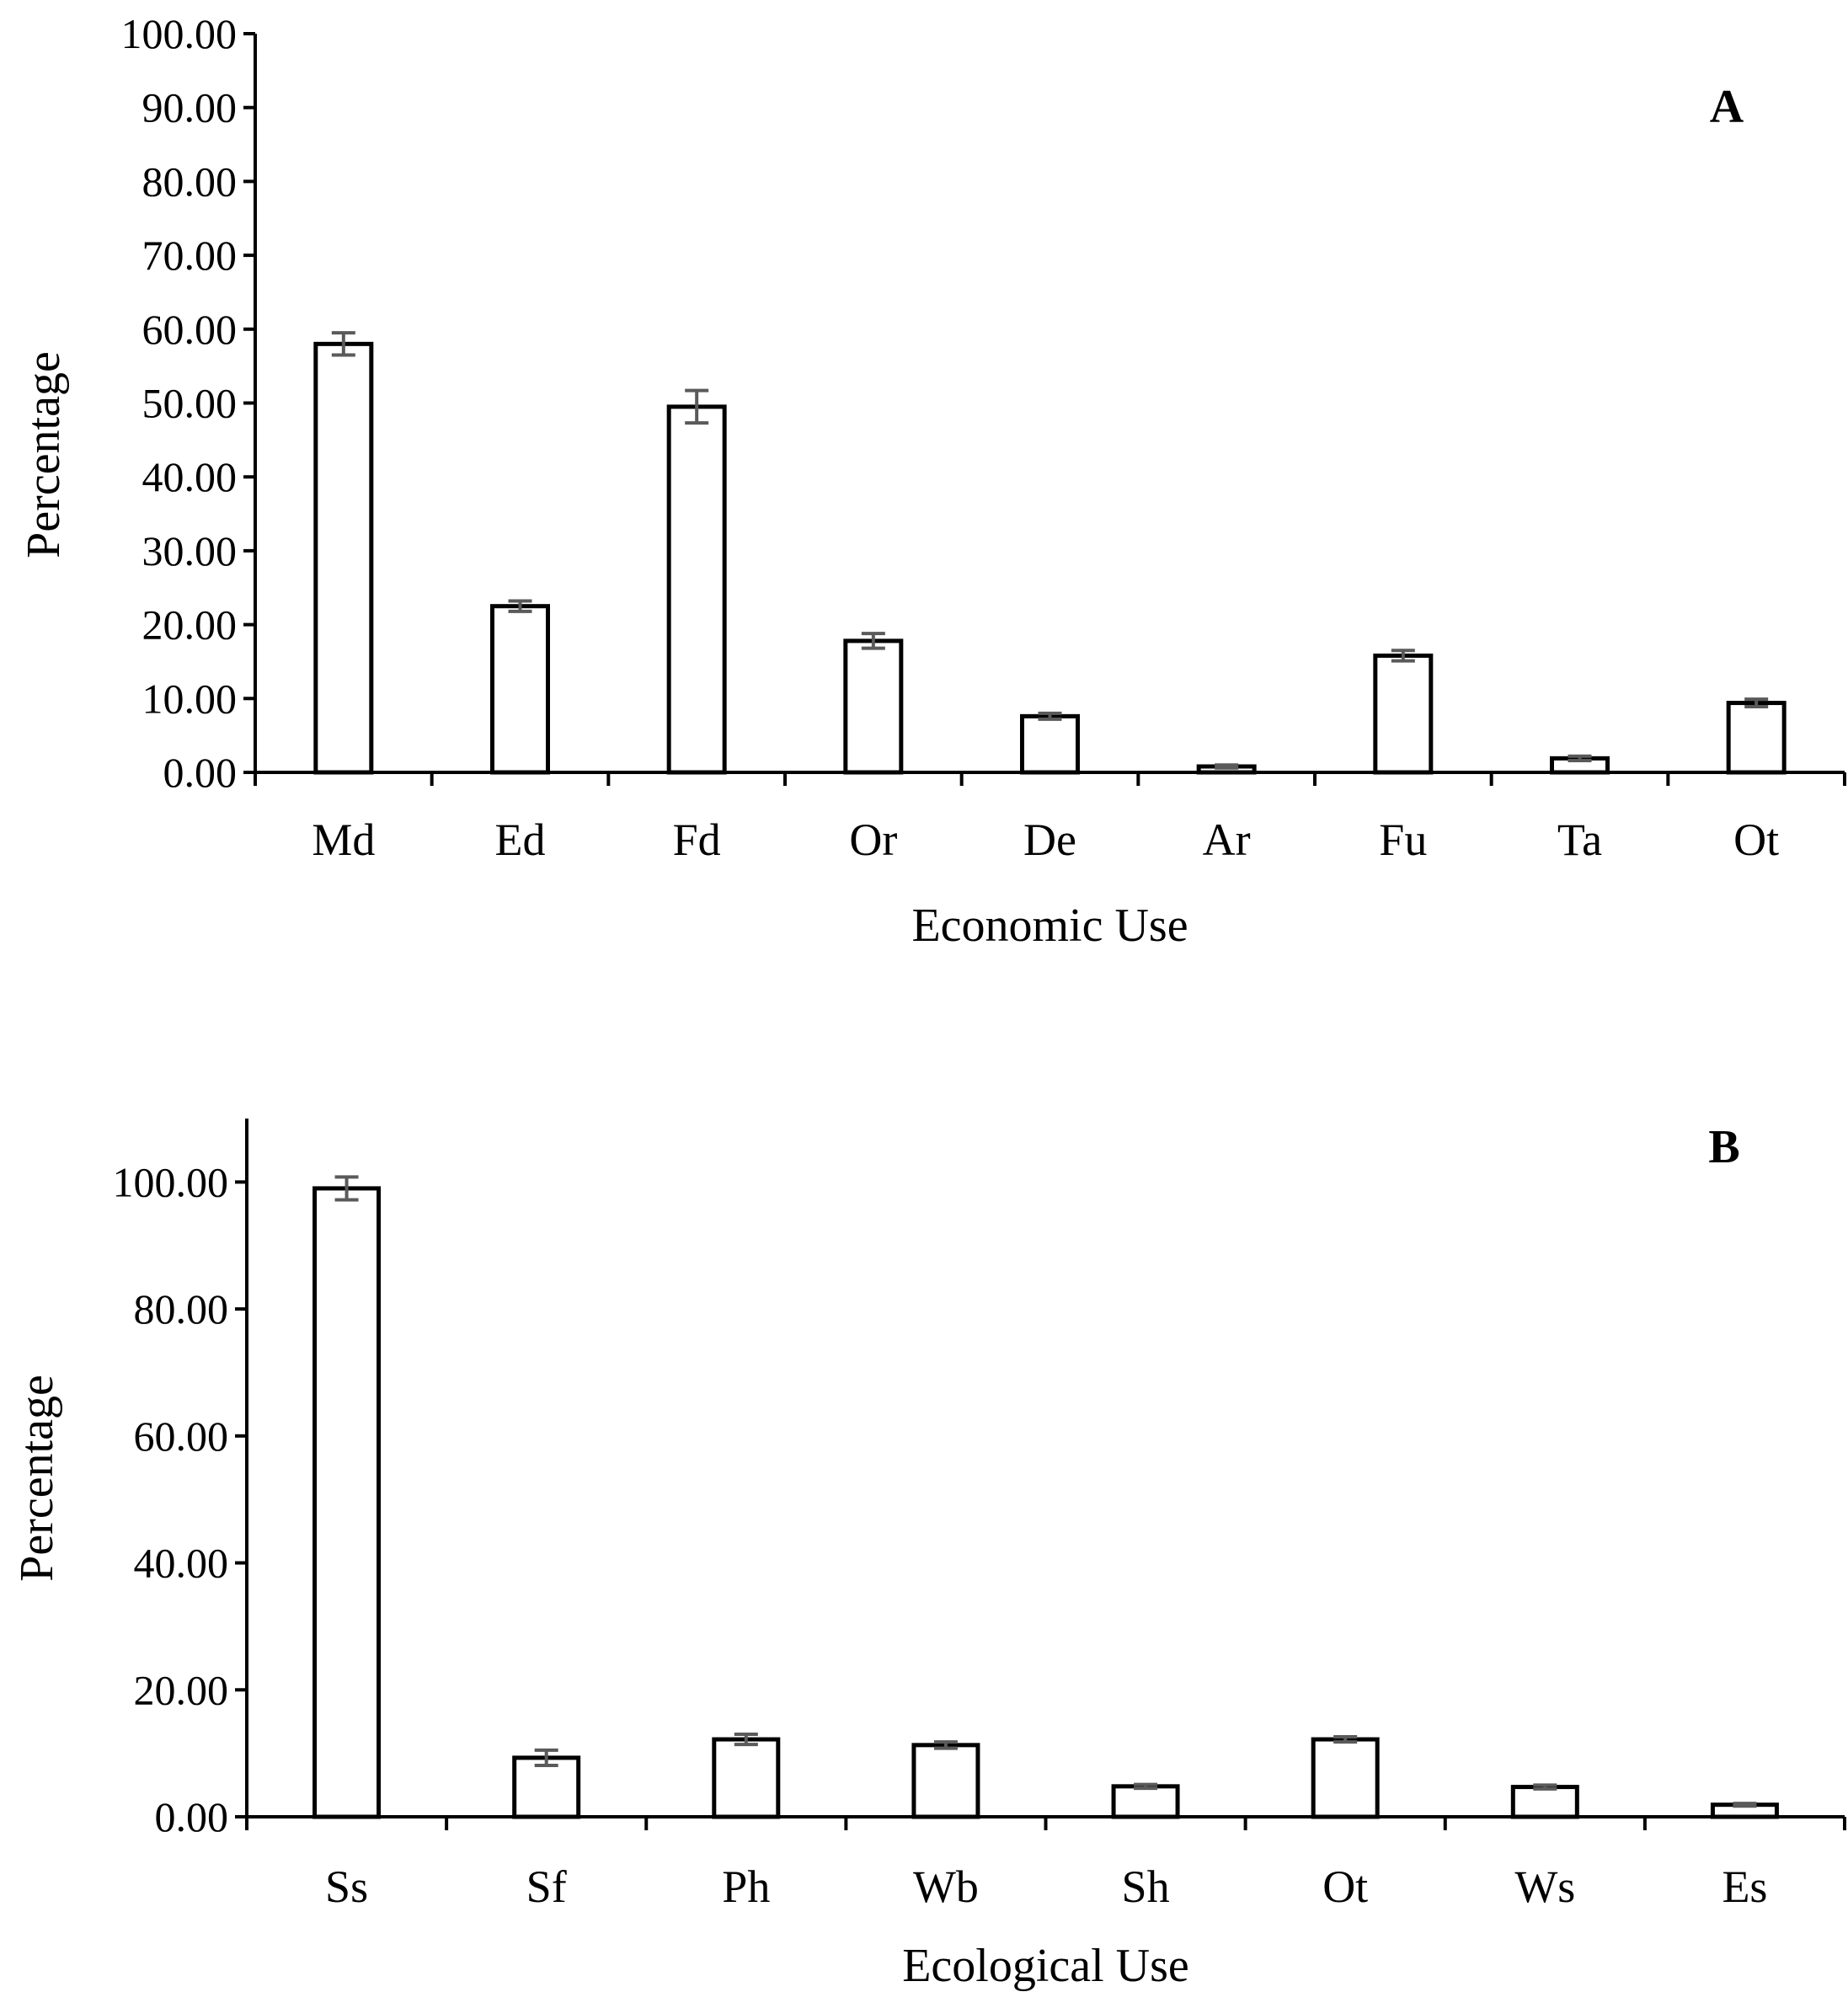 Image resolution: width=1848 pixels, height=2008 pixels. I want to click on y-tick-label: 30.00, so click(190, 550).